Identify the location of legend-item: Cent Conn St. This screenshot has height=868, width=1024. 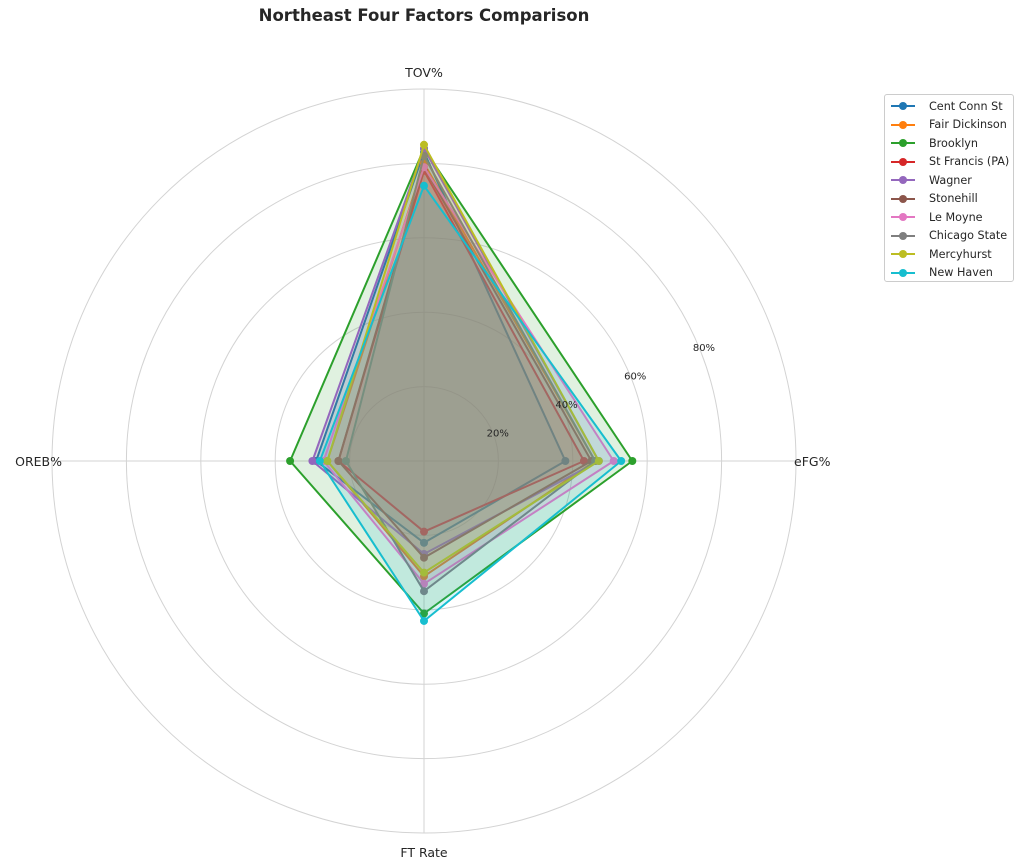
(949, 106).